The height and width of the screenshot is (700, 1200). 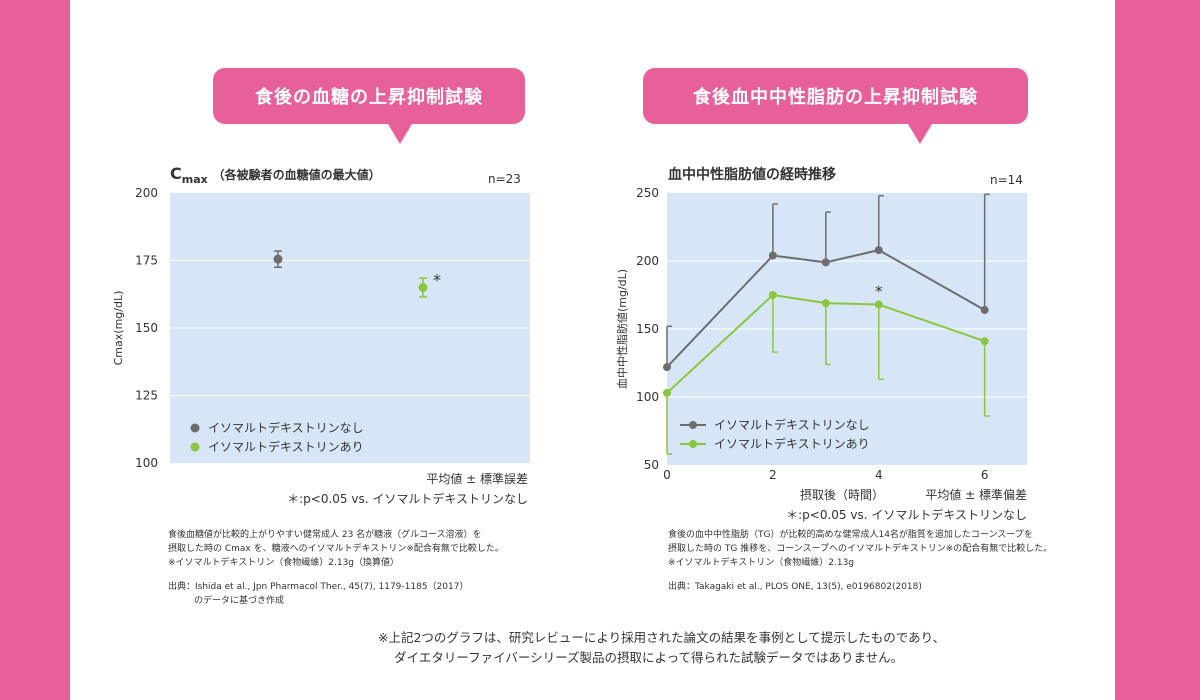 What do you see at coordinates (773, 475) in the screenshot?
I see `x-tick-label: 2` at bounding box center [773, 475].